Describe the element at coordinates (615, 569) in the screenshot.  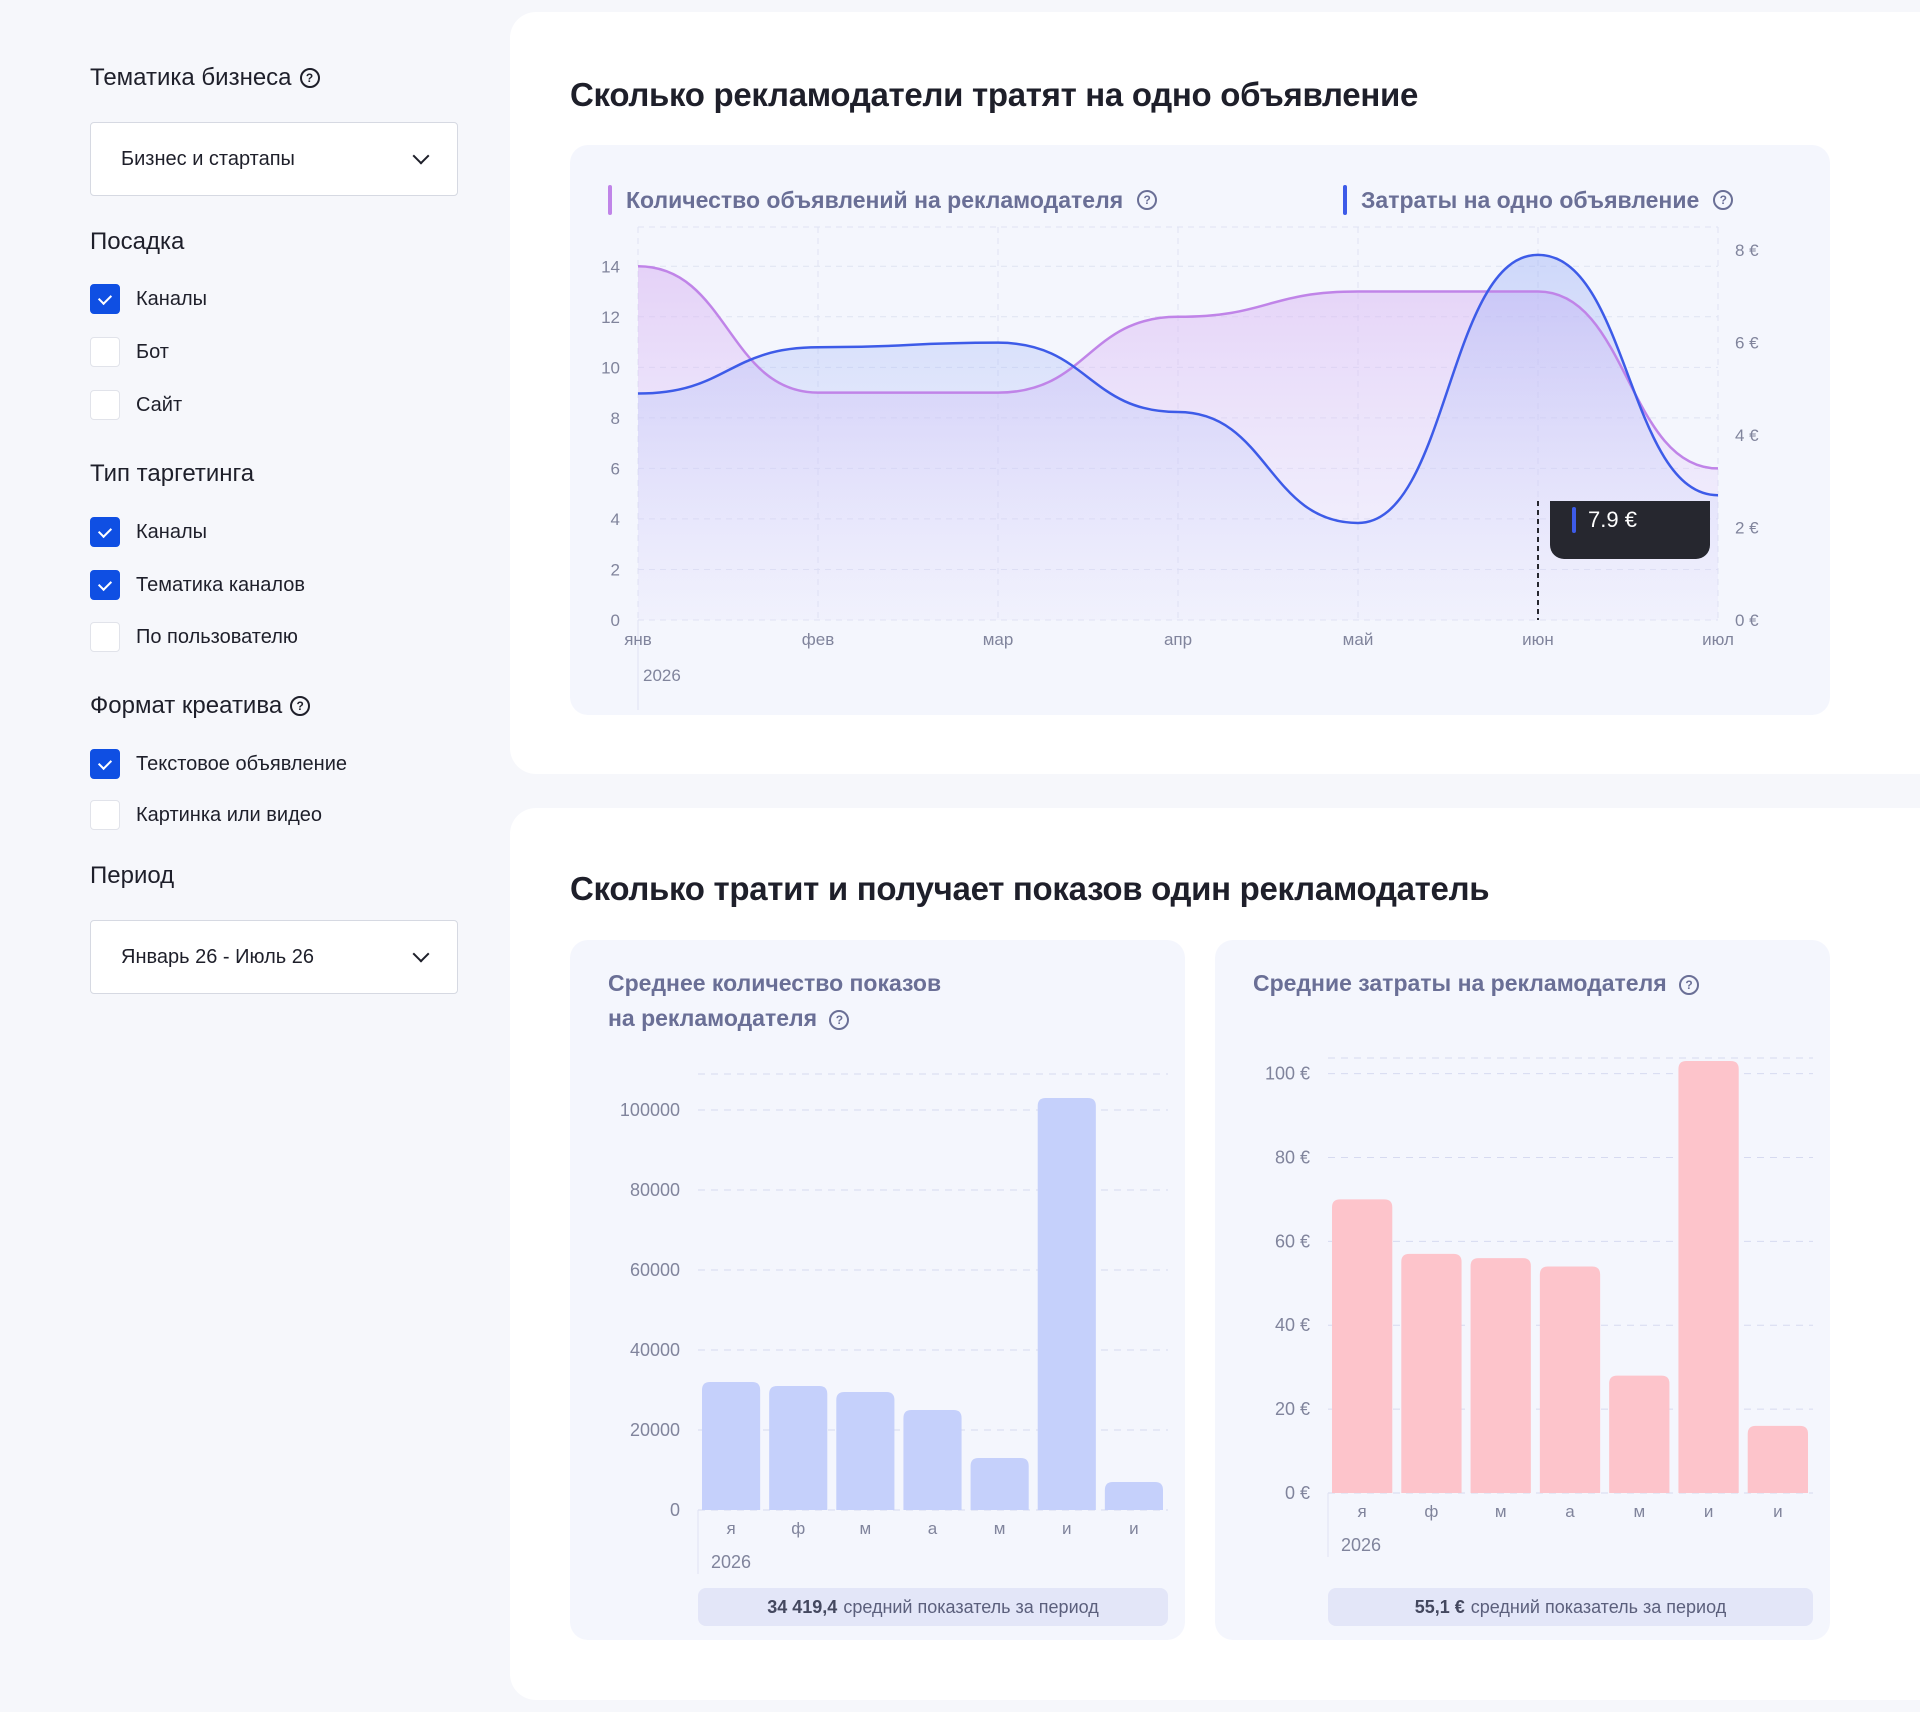
I see `y-left-tick-label: 2` at that location.